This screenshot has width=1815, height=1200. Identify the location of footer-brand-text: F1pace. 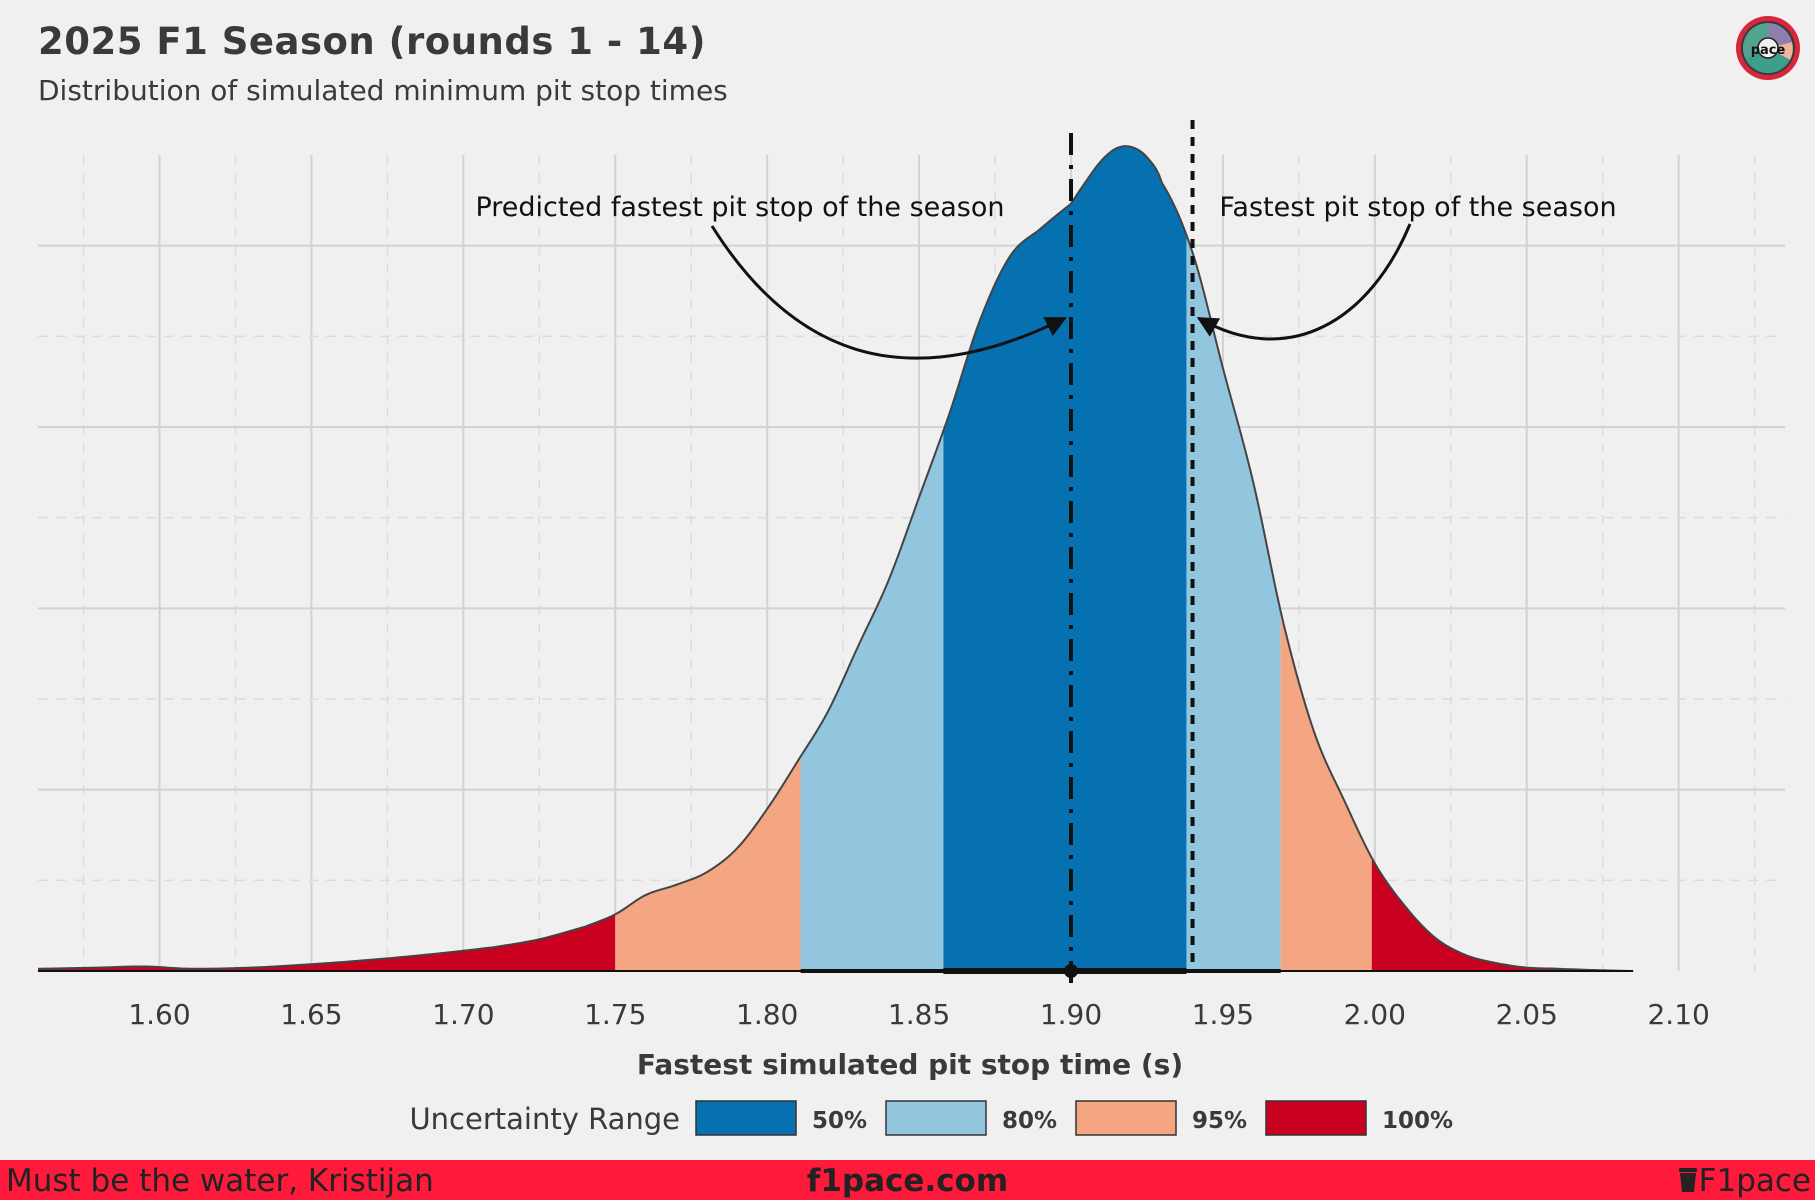
(1754, 1181).